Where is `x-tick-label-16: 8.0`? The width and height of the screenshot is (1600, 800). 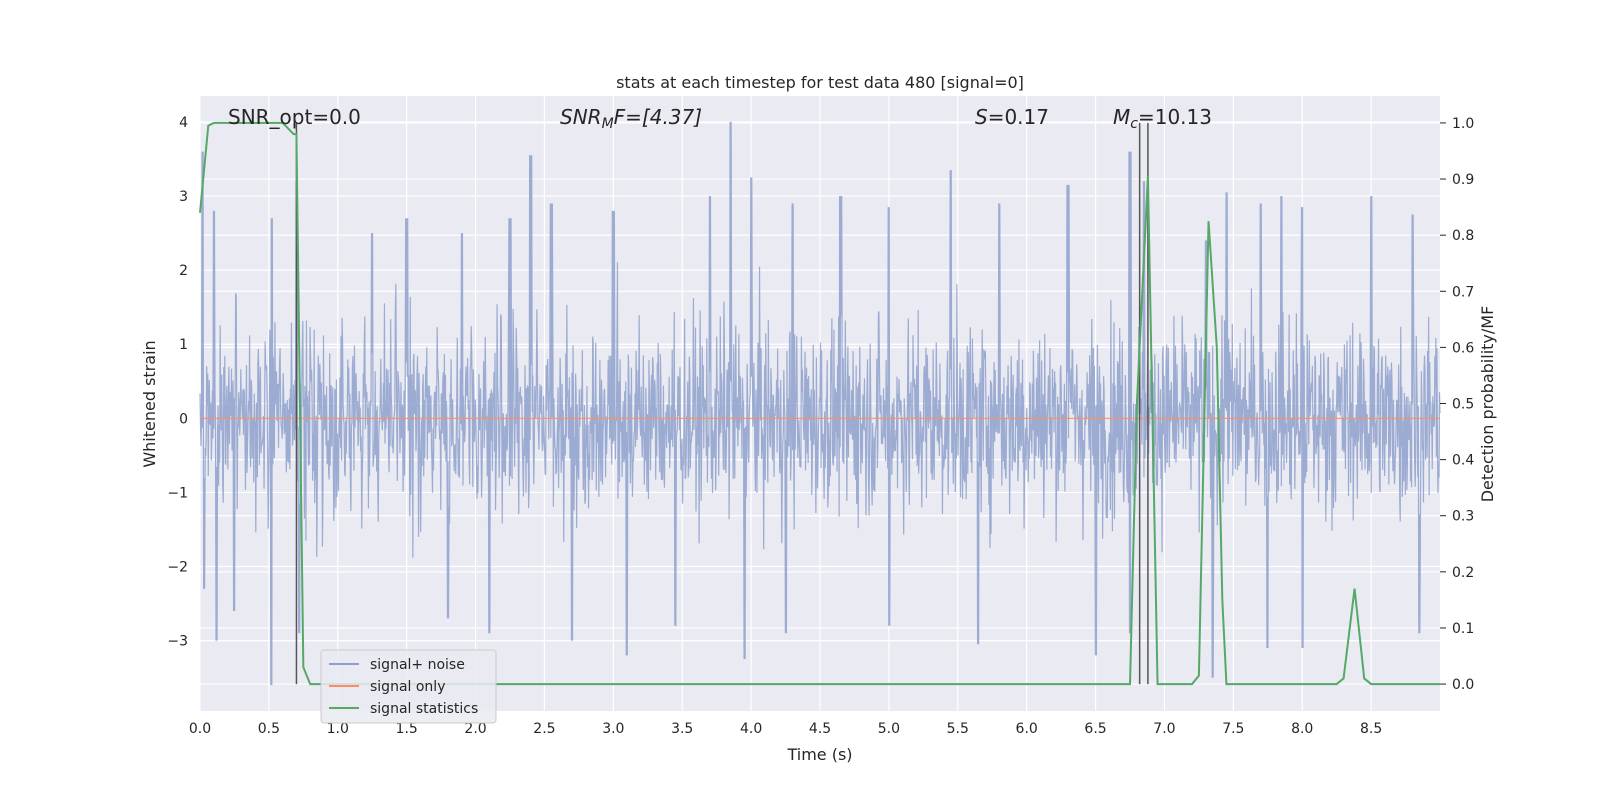
x-tick-label-16: 8.0 is located at coordinates (1302, 729).